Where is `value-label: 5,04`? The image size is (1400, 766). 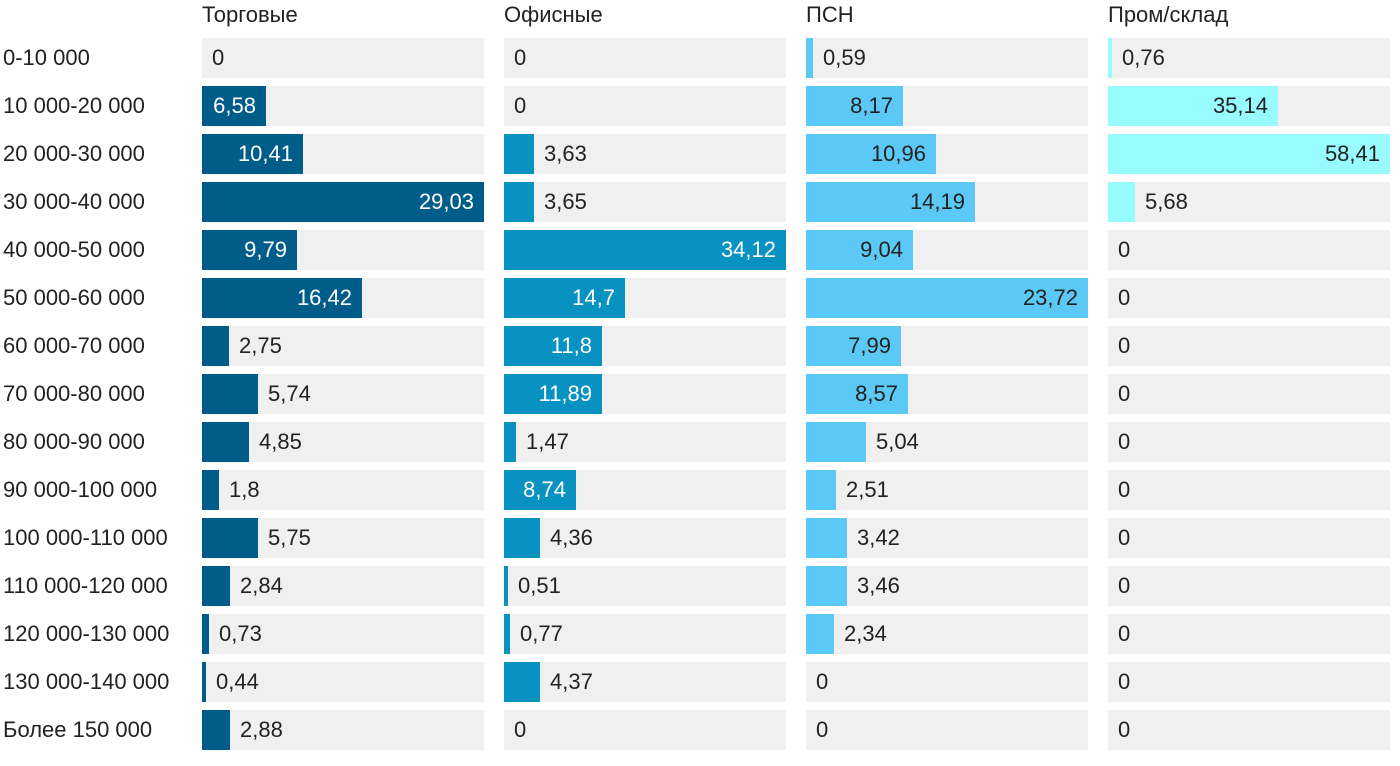
value-label: 5,04 is located at coordinates (897, 441).